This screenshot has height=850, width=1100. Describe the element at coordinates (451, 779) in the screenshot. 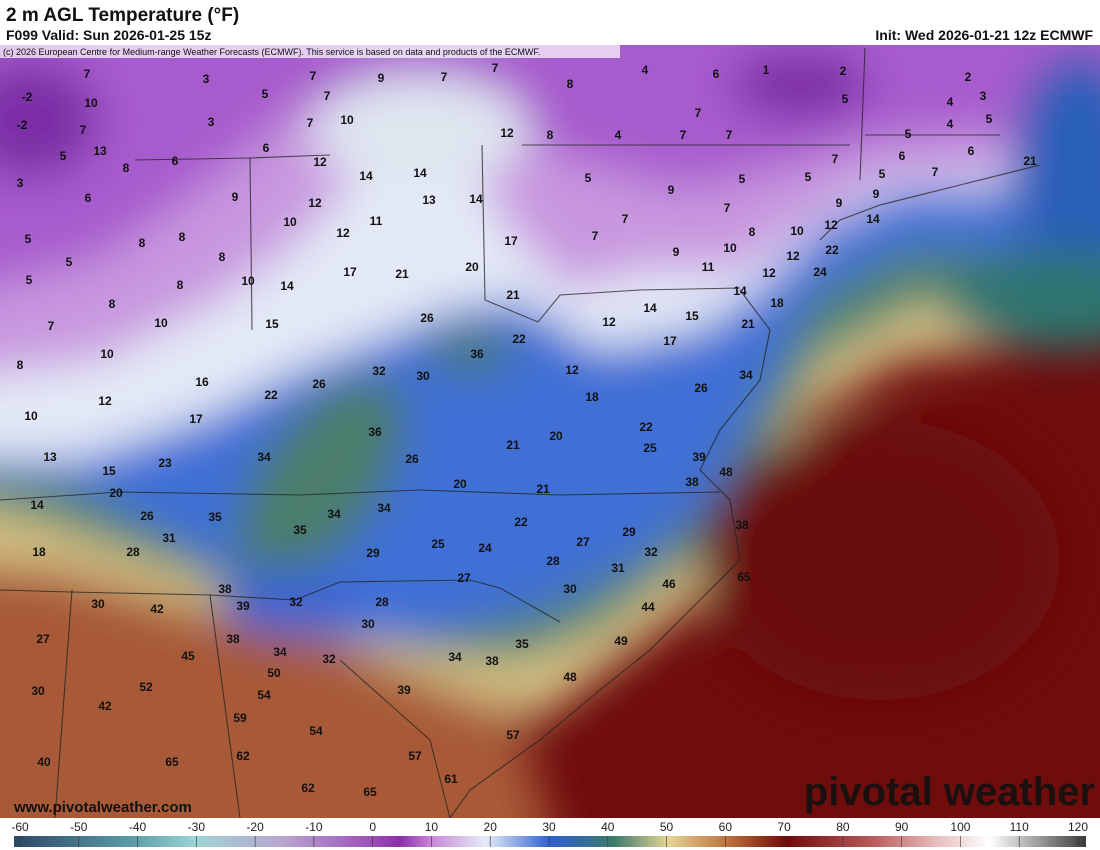

I see `temperature-label: 61` at that location.